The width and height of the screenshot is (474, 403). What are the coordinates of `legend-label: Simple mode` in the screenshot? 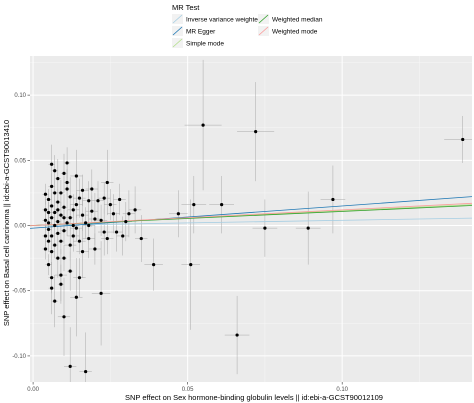 It's located at (205, 44).